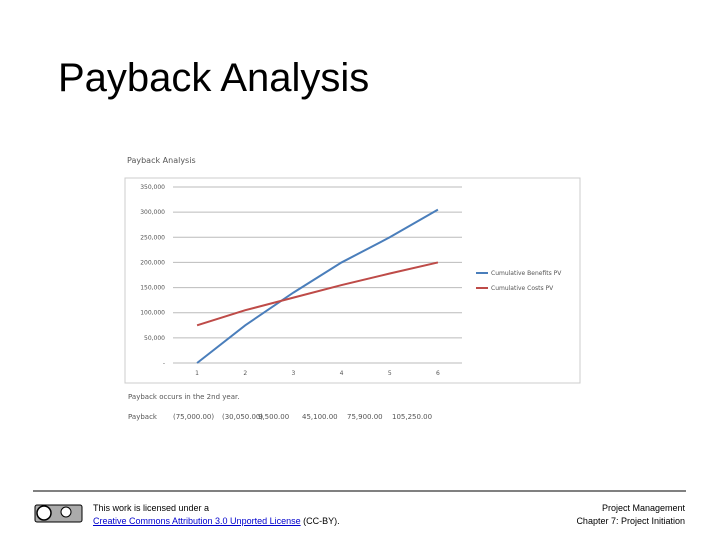 This screenshot has height=540, width=720. Describe the element at coordinates (193, 417) in the screenshot. I see `payback-cell: (75,000.00)` at that location.